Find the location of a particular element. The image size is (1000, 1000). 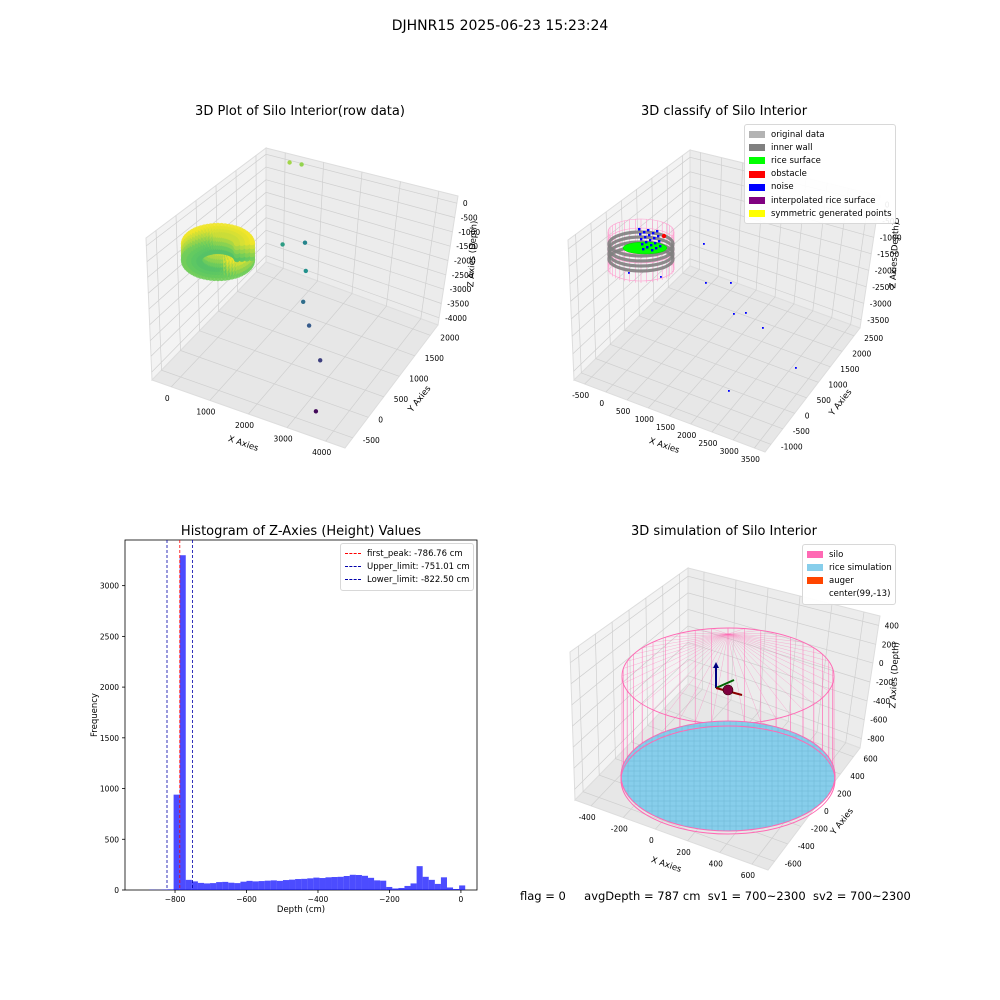

plot1-ztick: -2000 is located at coordinates (465, 261).